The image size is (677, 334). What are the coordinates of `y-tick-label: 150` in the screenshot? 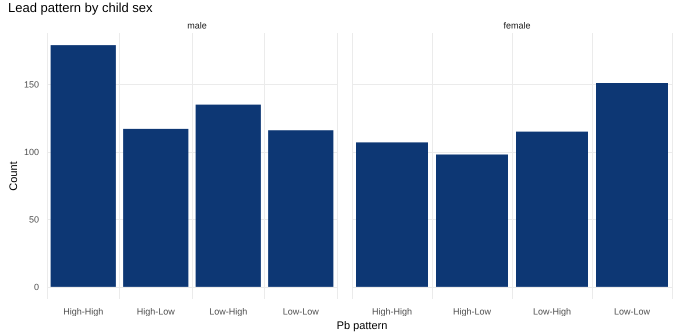 It's located at (31, 84).